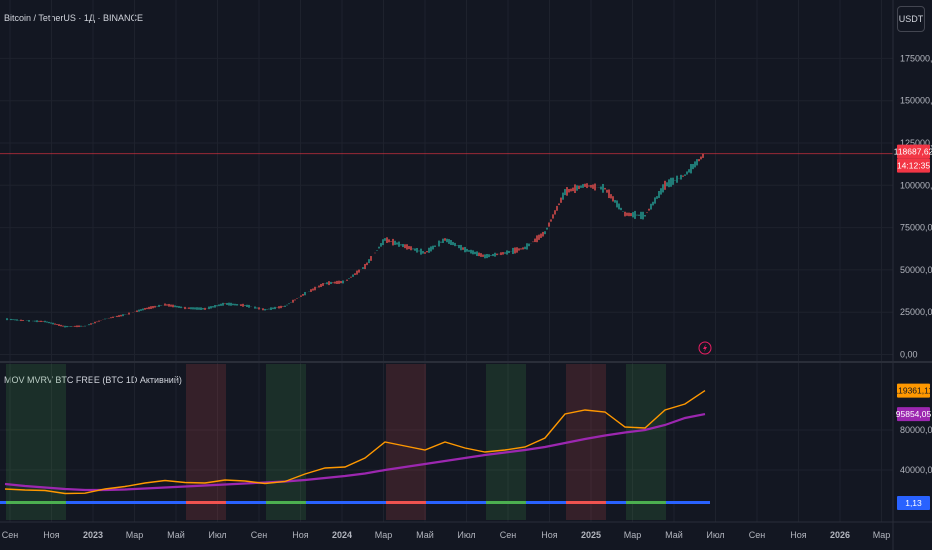 This screenshot has height=550, width=932. Describe the element at coordinates (916, 270) in the screenshot. I see `price-tick-label: 50000,00` at that location.